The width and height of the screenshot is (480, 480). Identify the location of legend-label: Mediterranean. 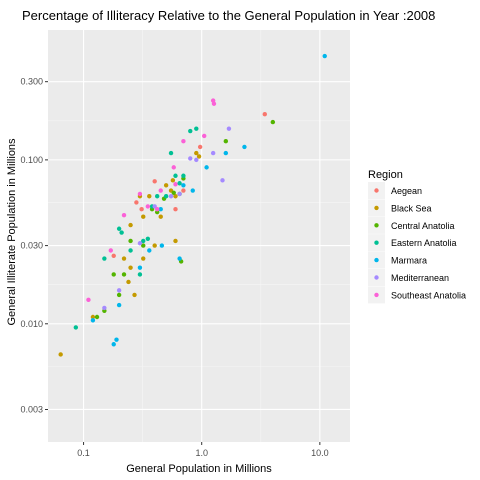
(420, 278).